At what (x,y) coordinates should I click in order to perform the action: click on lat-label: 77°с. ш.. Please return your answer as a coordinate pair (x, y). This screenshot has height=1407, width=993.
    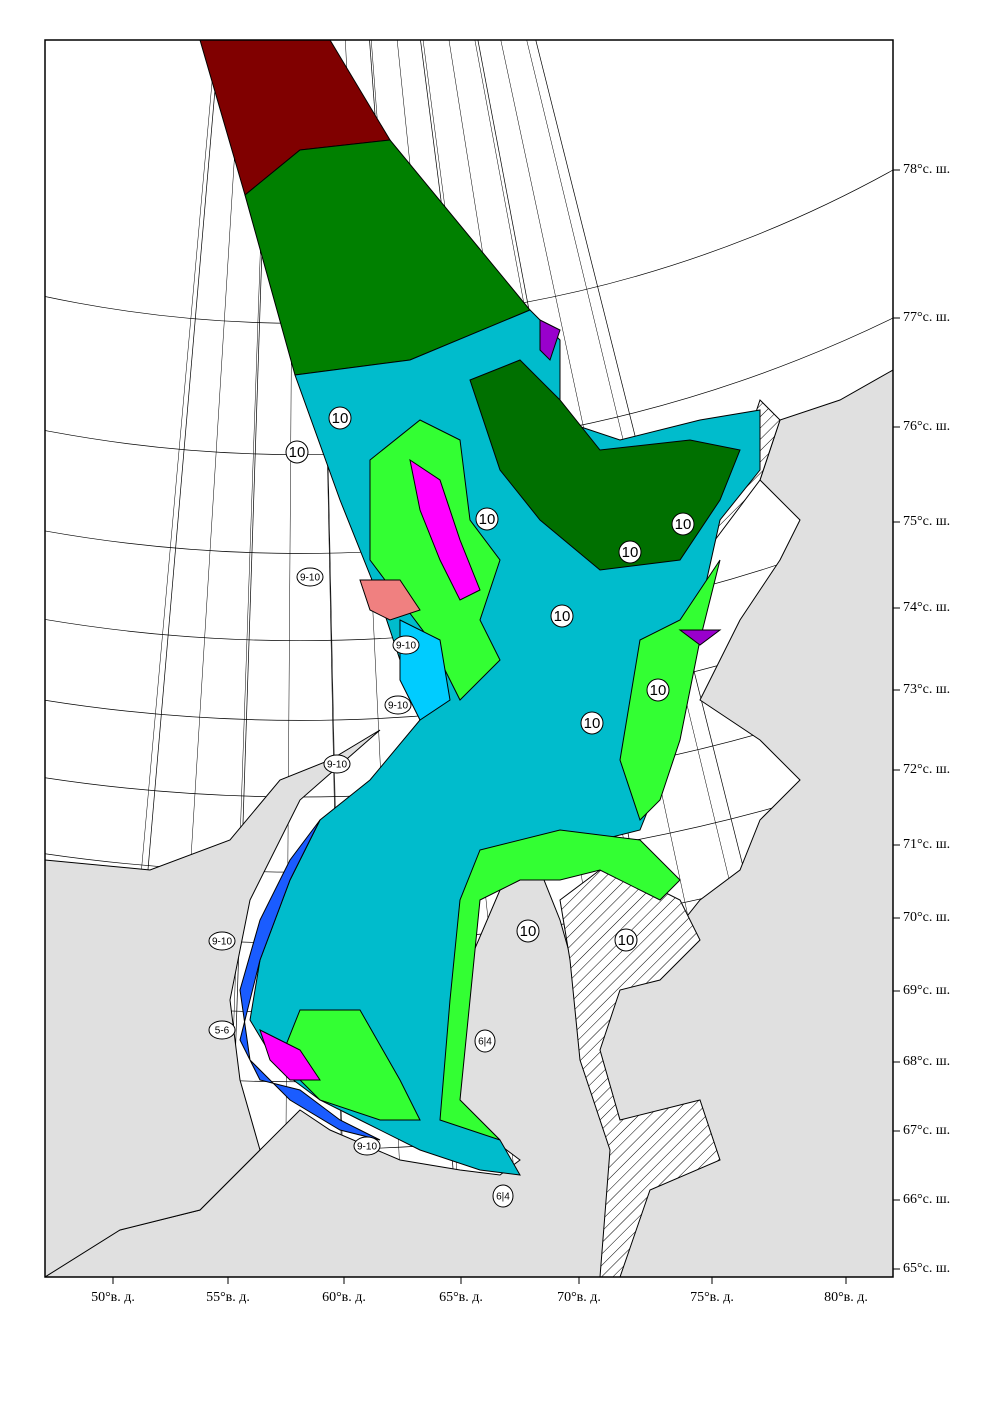
    Looking at the image, I should click on (926, 317).